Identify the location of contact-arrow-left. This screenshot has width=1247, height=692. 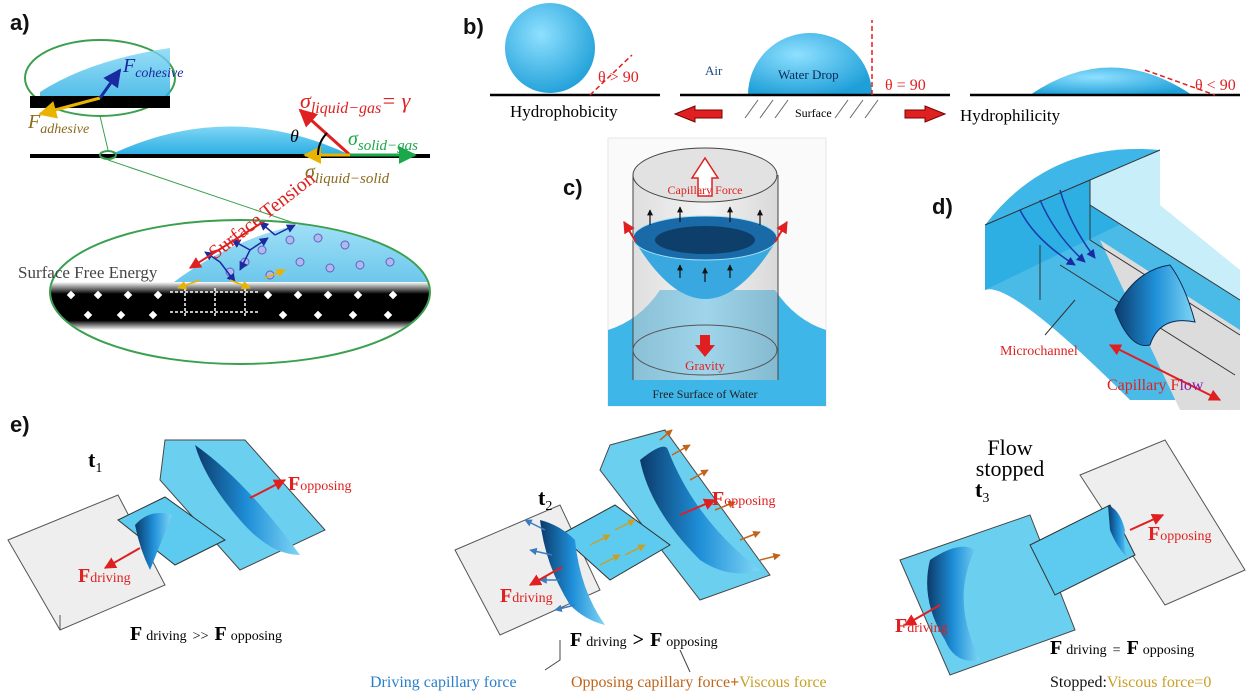
(630, 231).